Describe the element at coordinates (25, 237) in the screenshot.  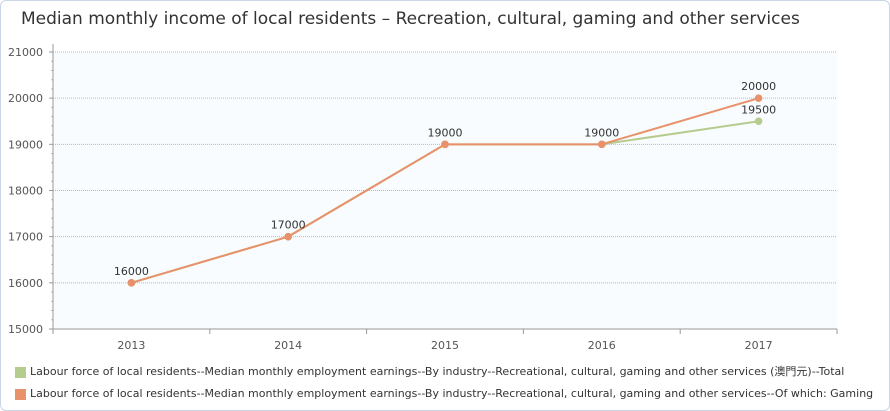
I see `y-tick-label: 17000` at that location.